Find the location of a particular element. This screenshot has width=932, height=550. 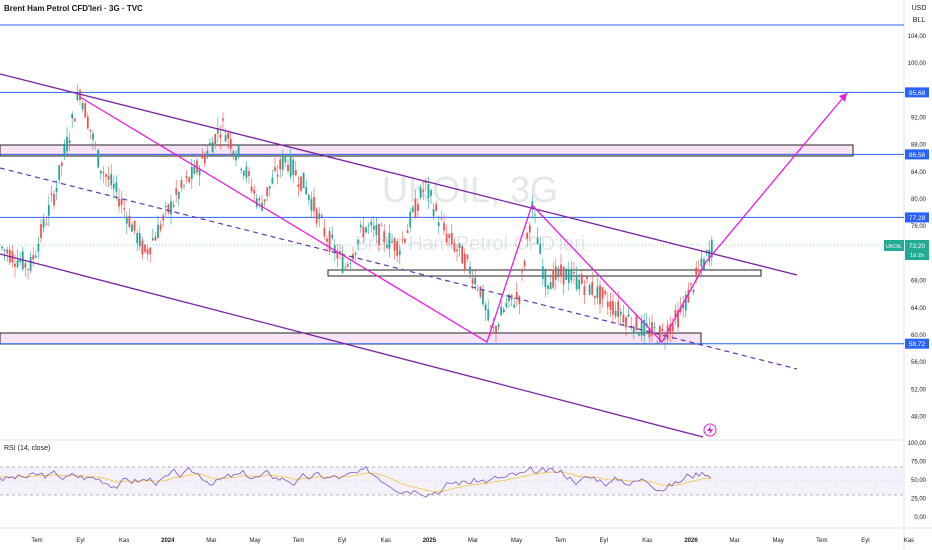

rsi-line is located at coordinates (356, 482).